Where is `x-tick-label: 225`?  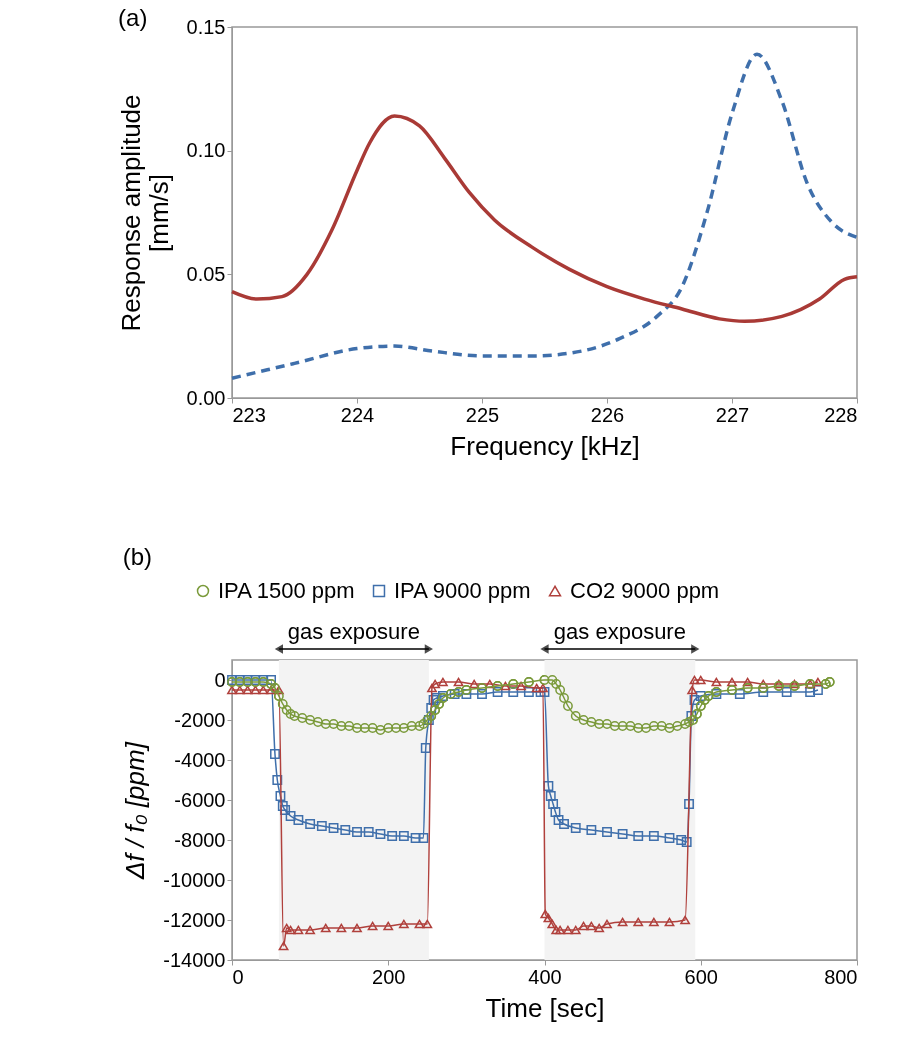 x-tick-label: 225 is located at coordinates (482, 414).